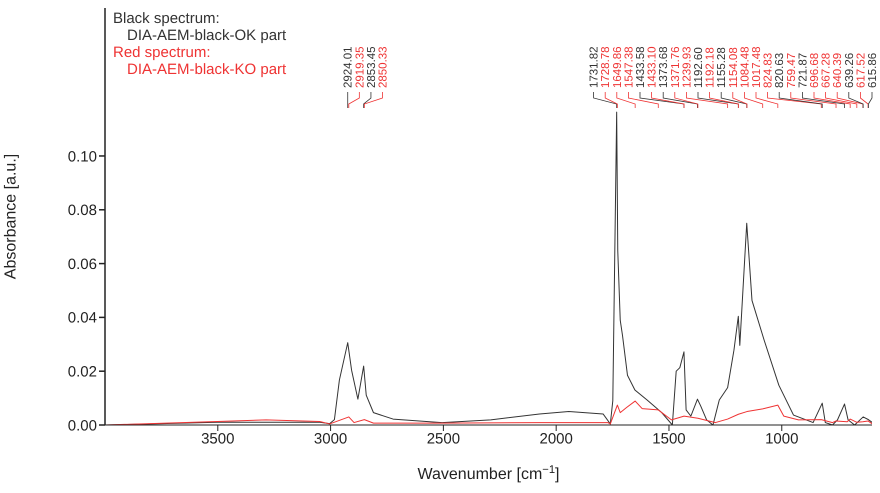 This screenshot has width=880, height=493. What do you see at coordinates (556, 439) in the screenshot?
I see `x-tick-label: 2000` at bounding box center [556, 439].